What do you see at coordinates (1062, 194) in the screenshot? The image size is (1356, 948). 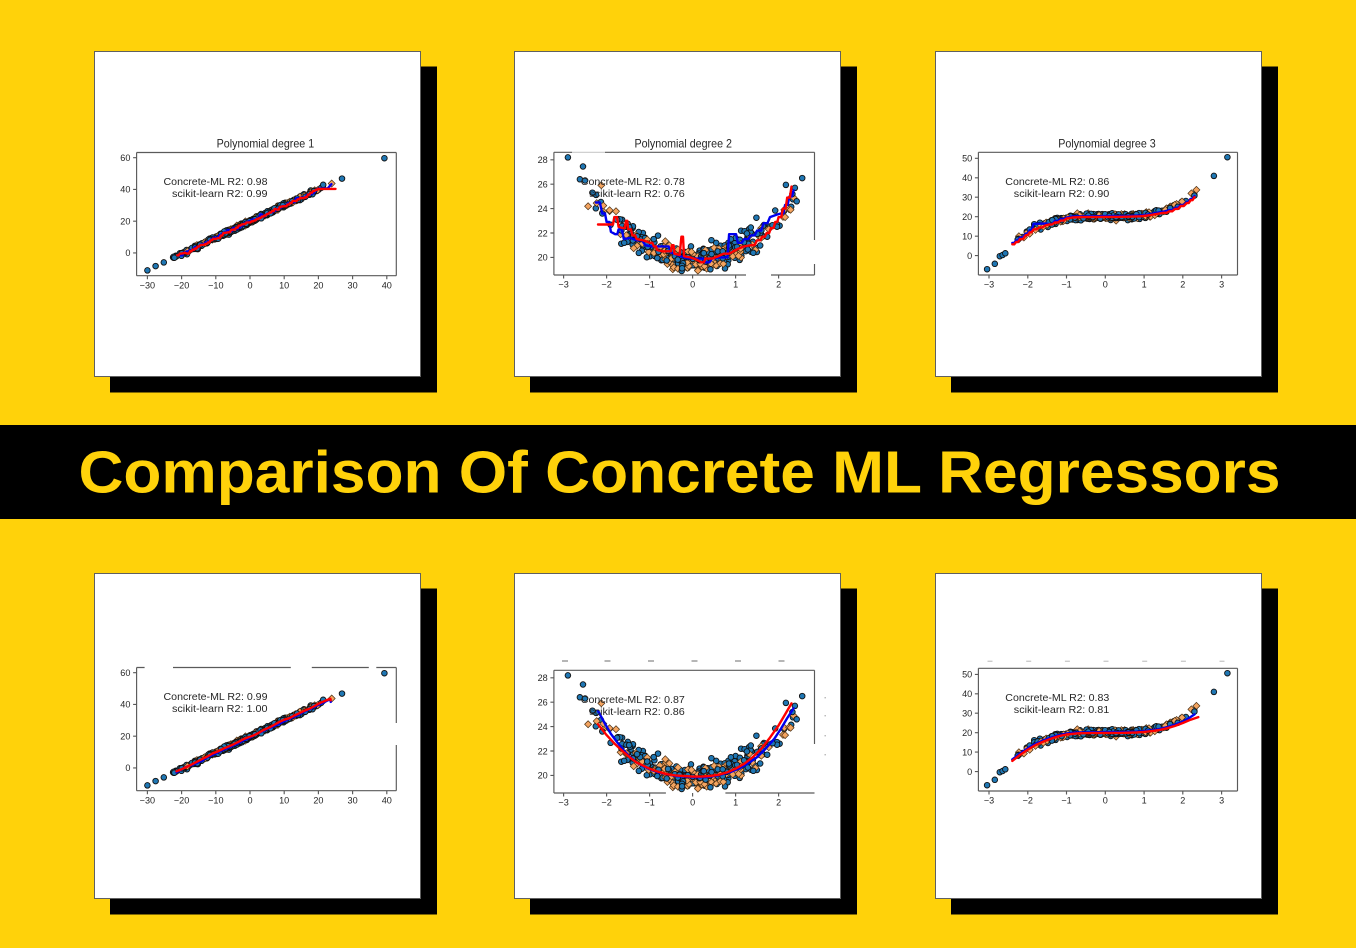 I see `svg-text: scikit-learn R2: 0.90` at bounding box center [1062, 194].